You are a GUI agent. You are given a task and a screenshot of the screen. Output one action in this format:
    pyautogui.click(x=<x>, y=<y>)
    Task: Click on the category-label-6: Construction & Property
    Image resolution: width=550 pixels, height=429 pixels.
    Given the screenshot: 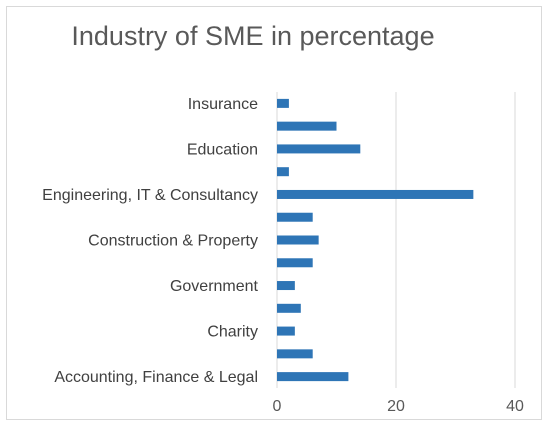 What is the action you would take?
    pyautogui.click(x=173, y=241)
    